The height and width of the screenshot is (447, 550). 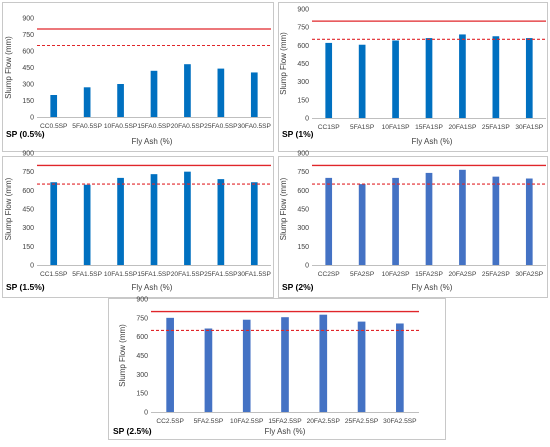 I want to click on bar-15FA2.5SP, so click(x=285, y=364).